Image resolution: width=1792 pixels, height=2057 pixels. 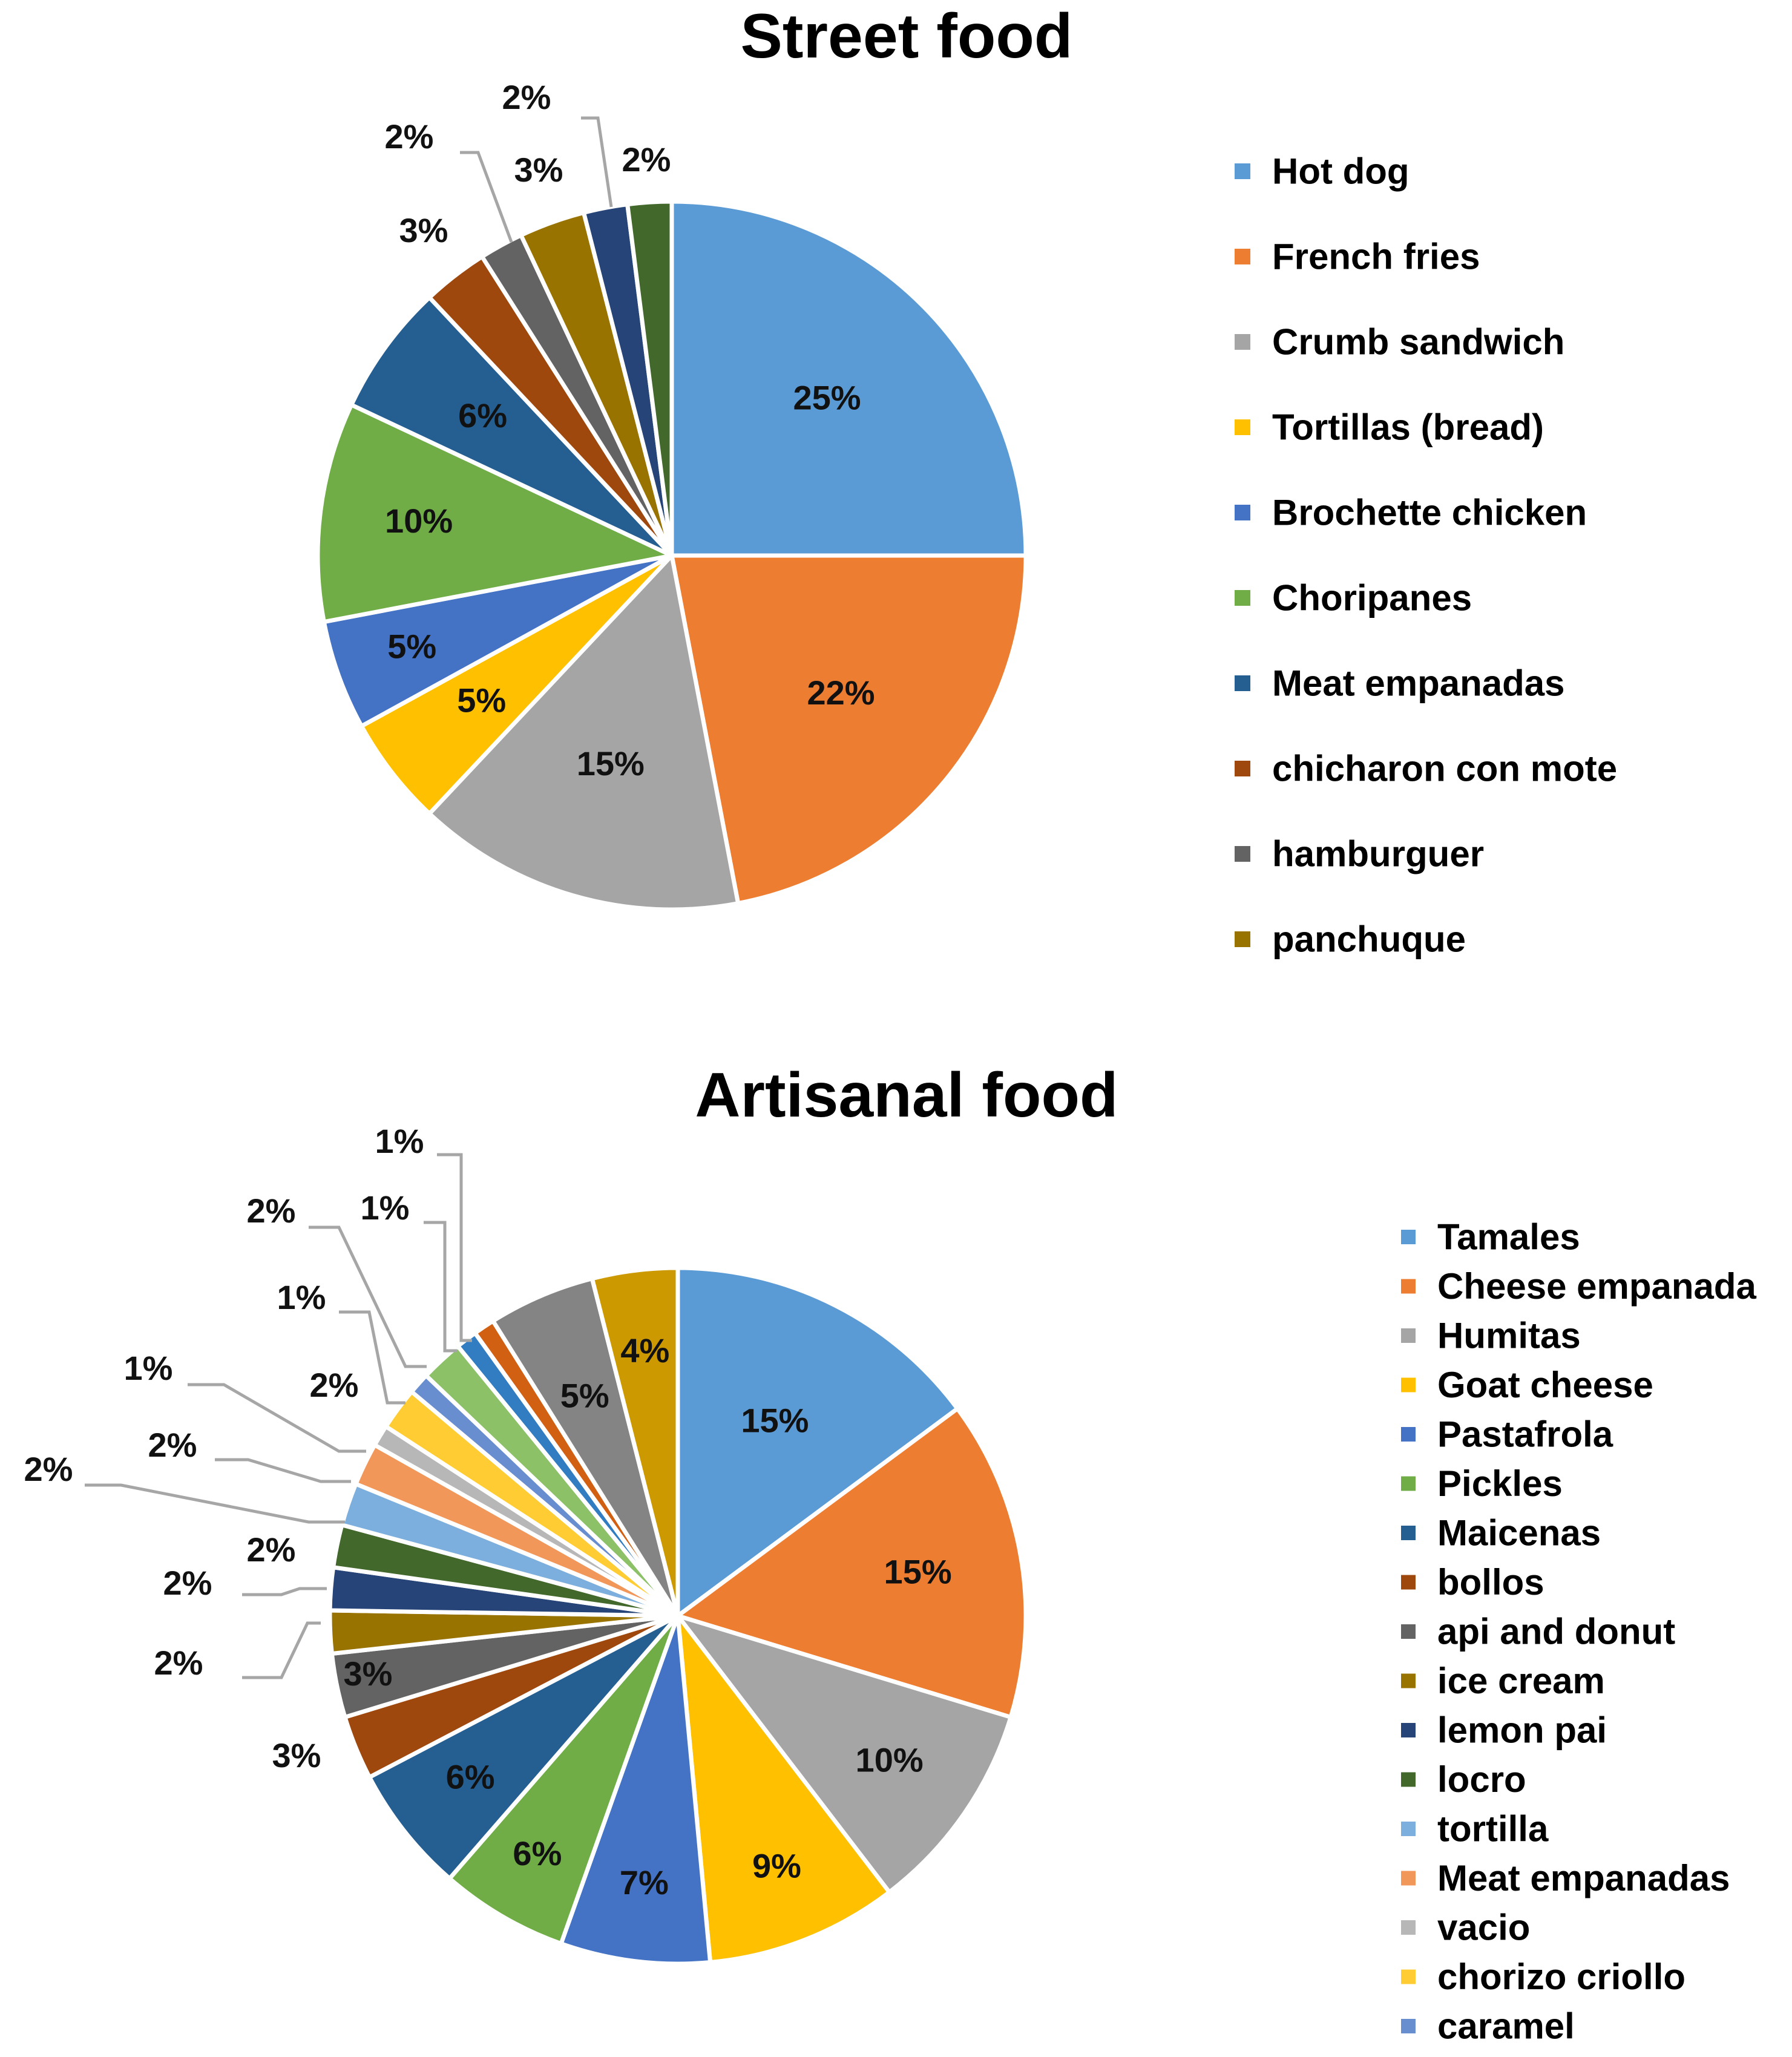 What do you see at coordinates (1493, 1829) in the screenshot?
I see `legend-label: tortilla` at bounding box center [1493, 1829].